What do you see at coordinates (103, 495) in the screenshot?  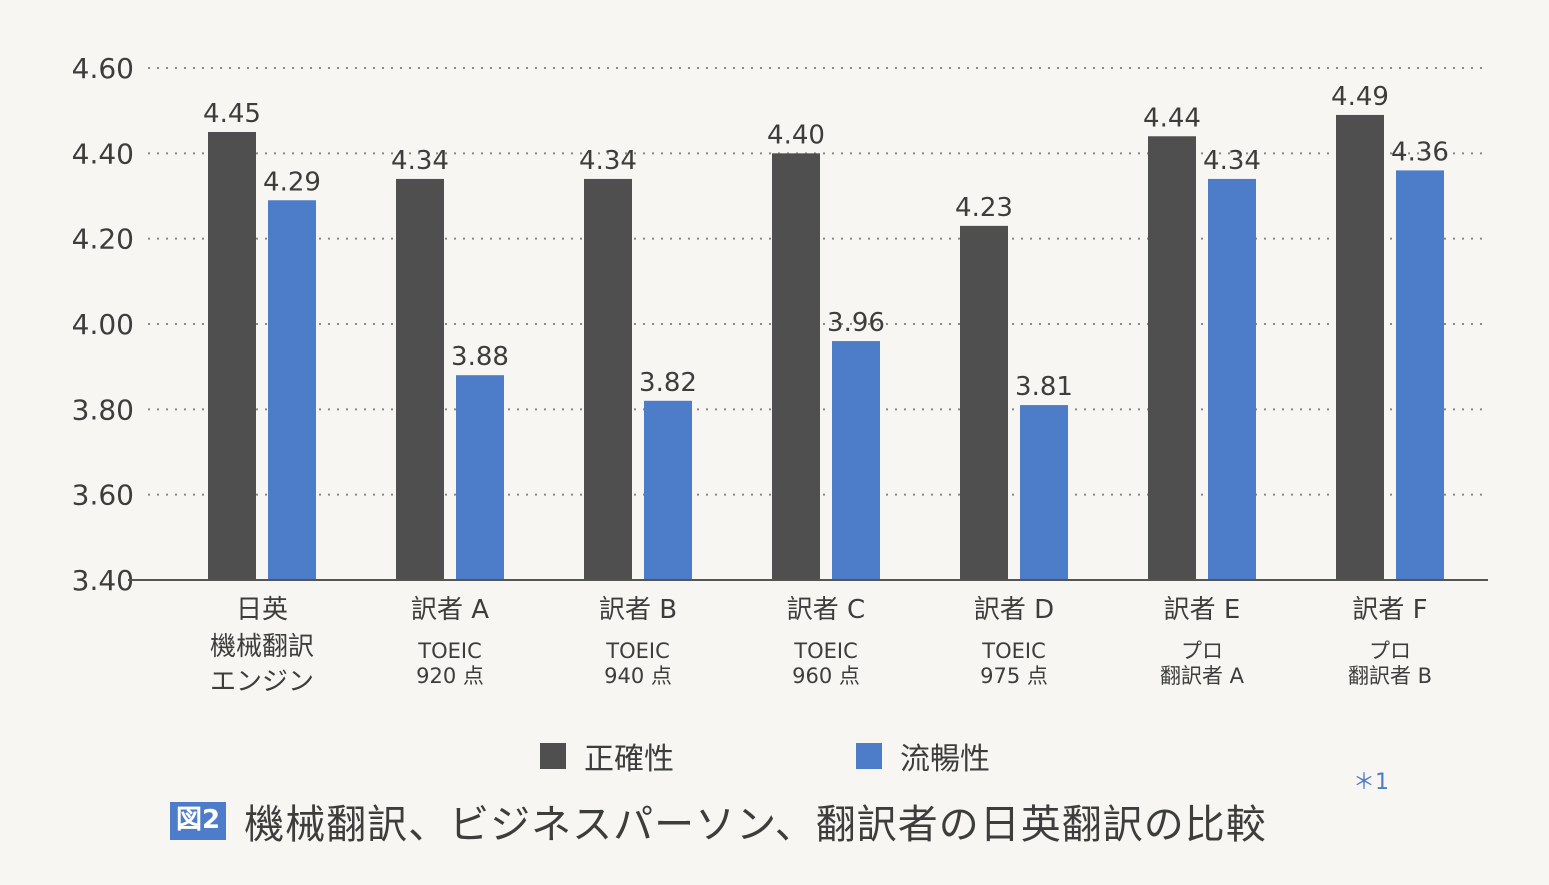 I see `y-tick-label: 3.60` at bounding box center [103, 495].